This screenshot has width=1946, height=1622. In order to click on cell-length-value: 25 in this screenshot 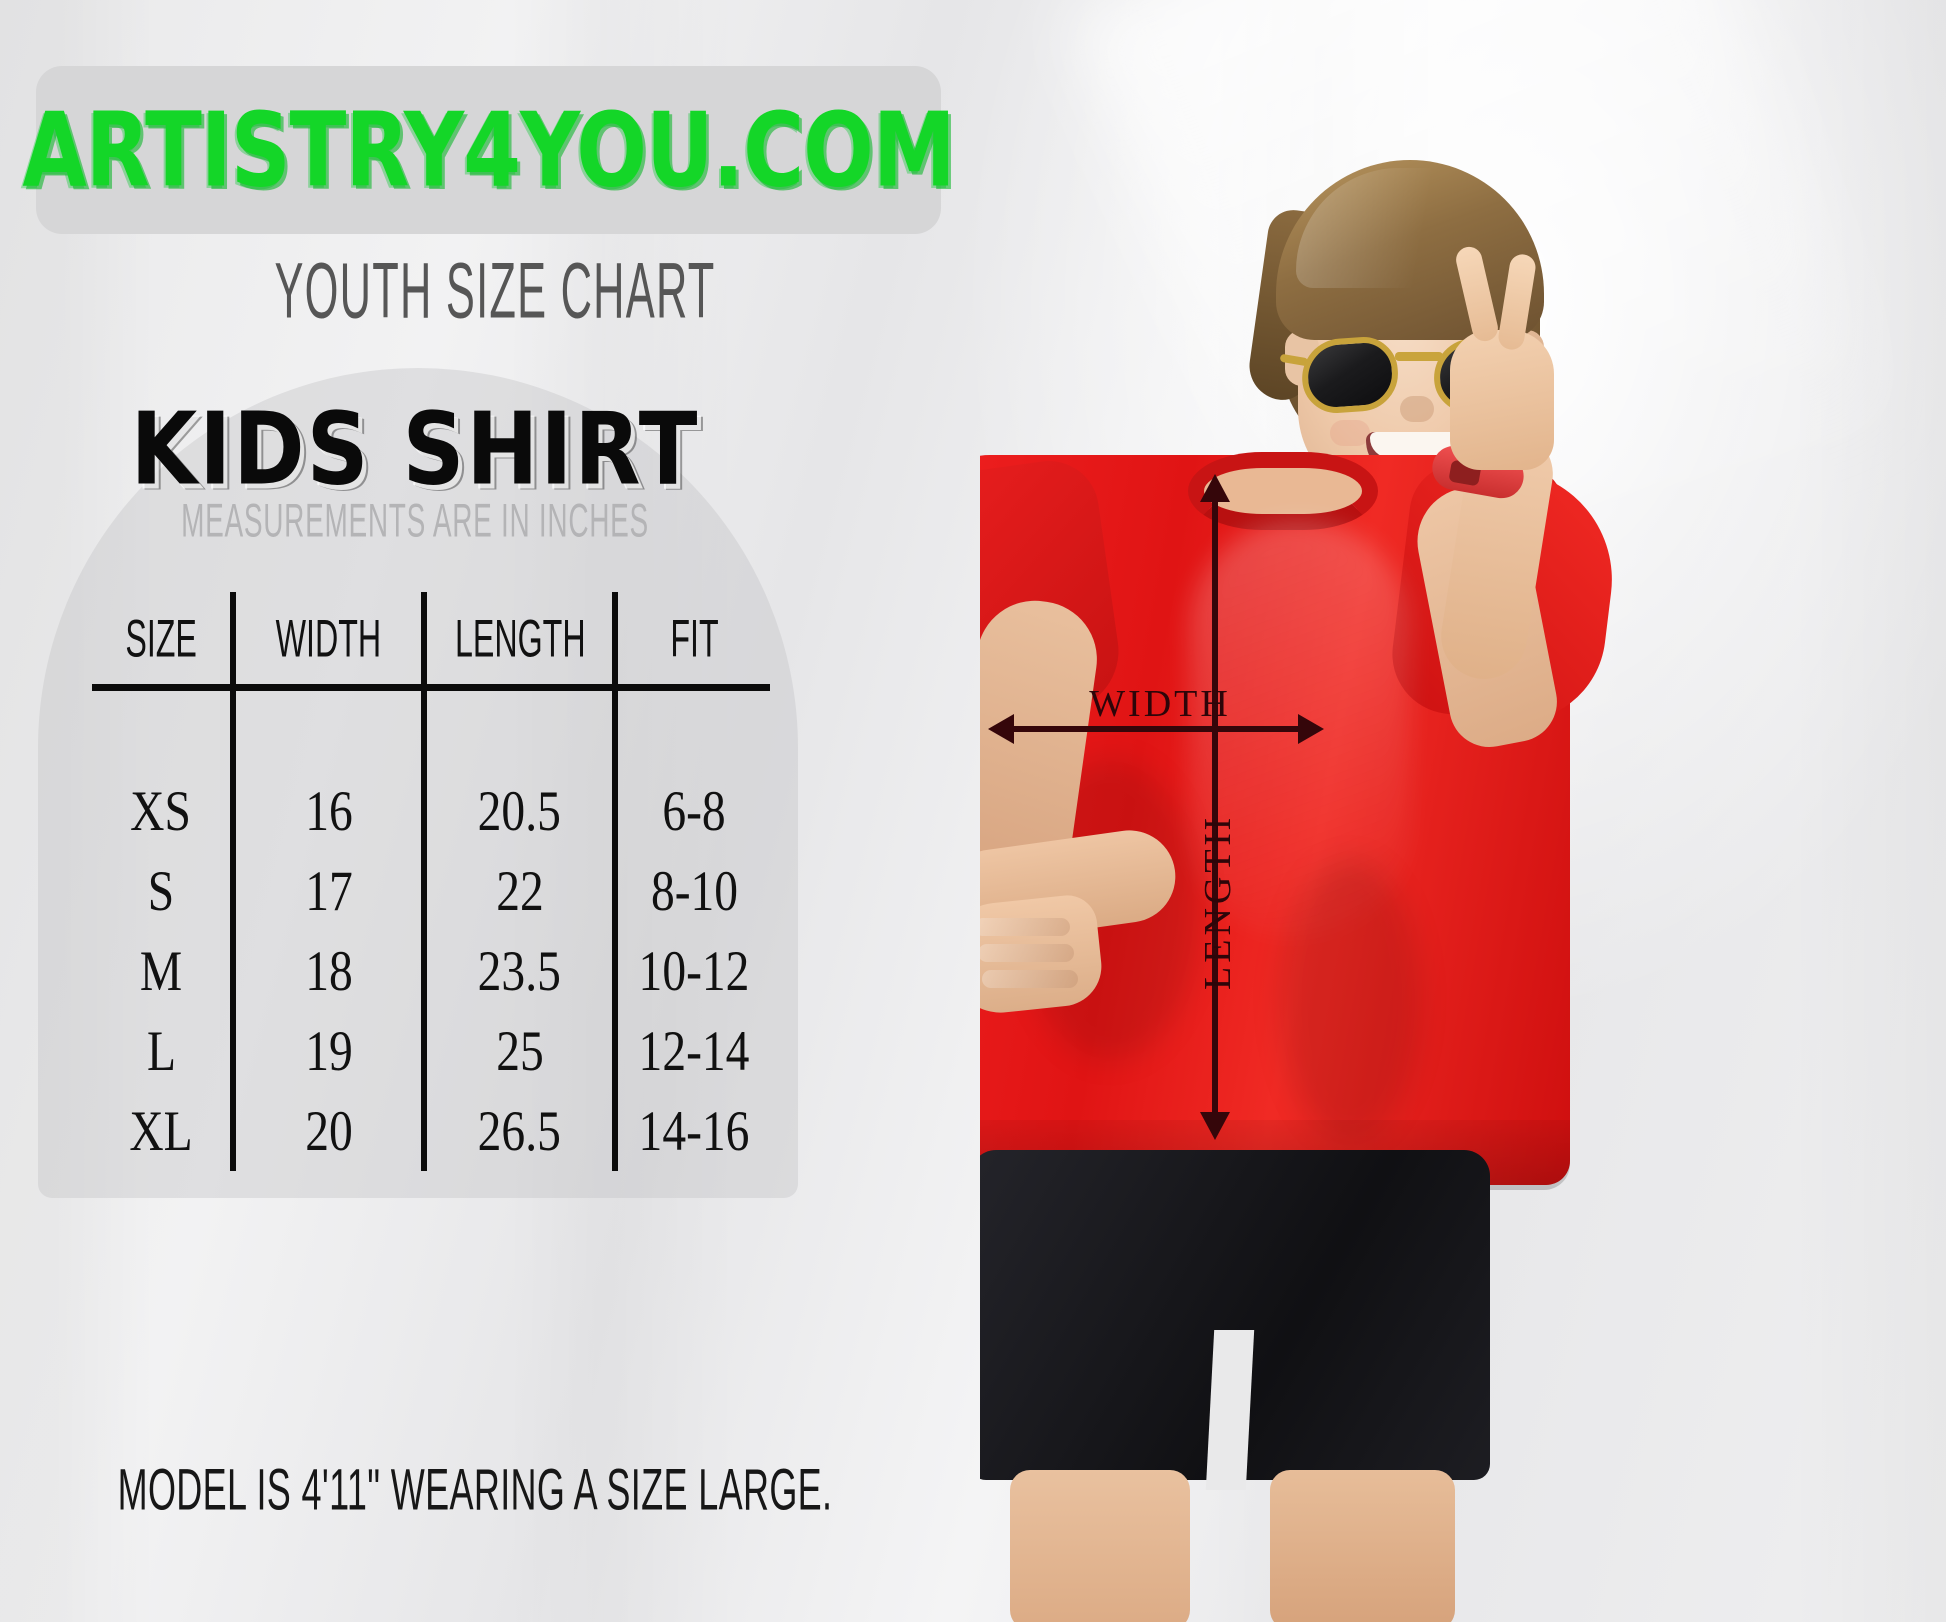, I will do `click(519, 1051)`.